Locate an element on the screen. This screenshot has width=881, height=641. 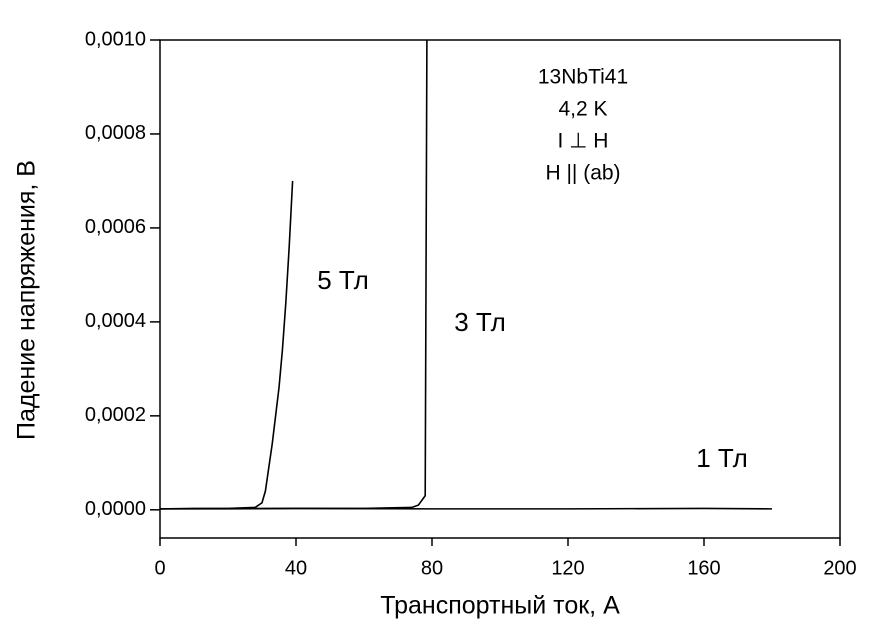
y-tick-label: 0,0000 is located at coordinates (115, 509).